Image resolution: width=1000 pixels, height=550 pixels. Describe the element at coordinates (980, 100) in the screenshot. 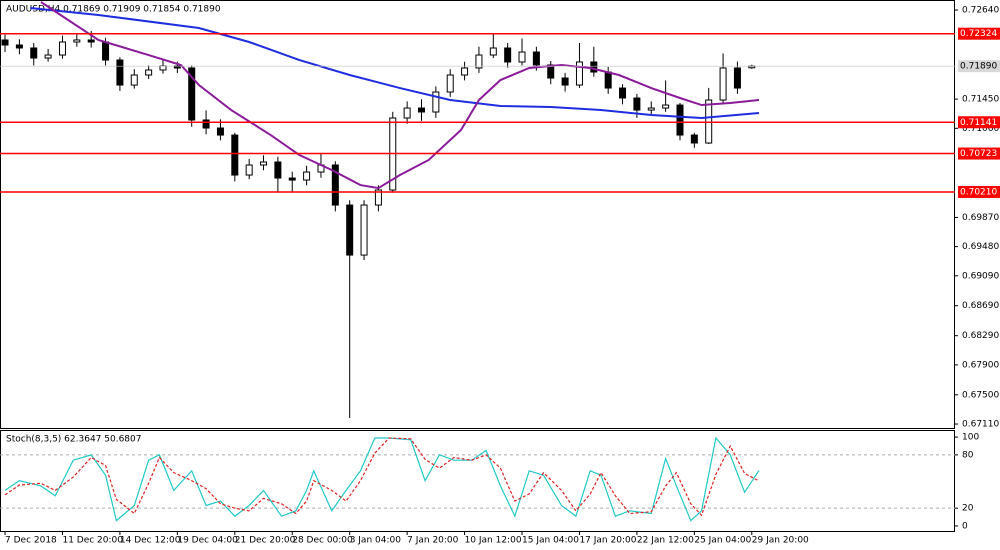

I see `y-tick-label: 0.71450` at that location.